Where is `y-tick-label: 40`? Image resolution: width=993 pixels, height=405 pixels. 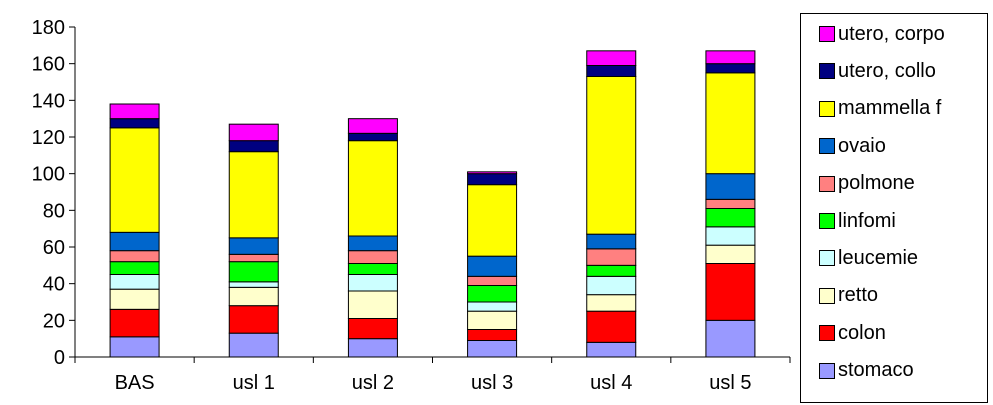 y-tick-label: 40 is located at coordinates (54, 285).